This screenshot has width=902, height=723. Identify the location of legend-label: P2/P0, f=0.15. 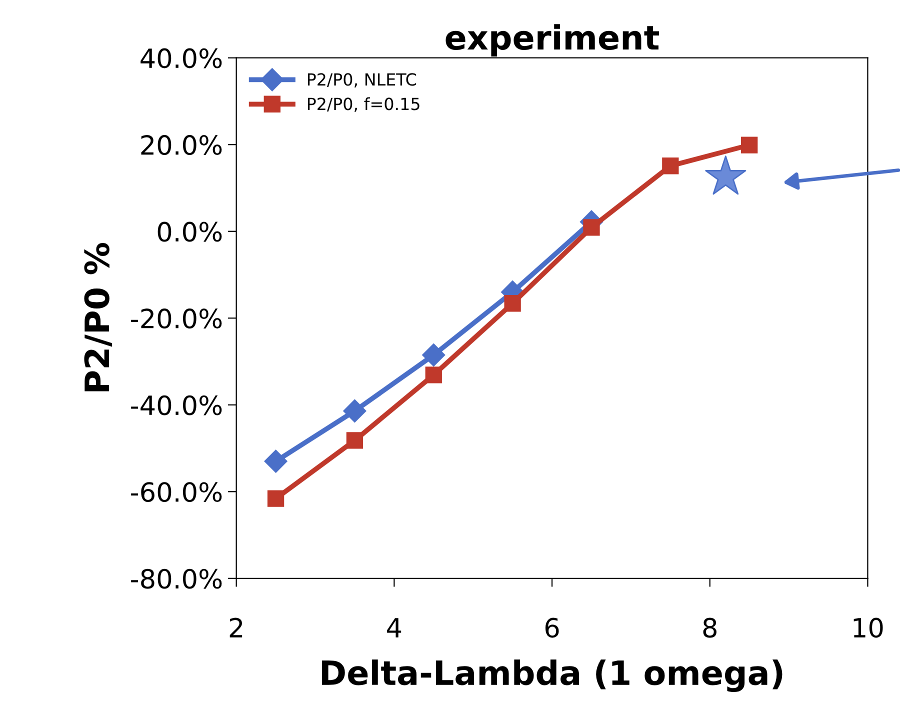
(364, 104).